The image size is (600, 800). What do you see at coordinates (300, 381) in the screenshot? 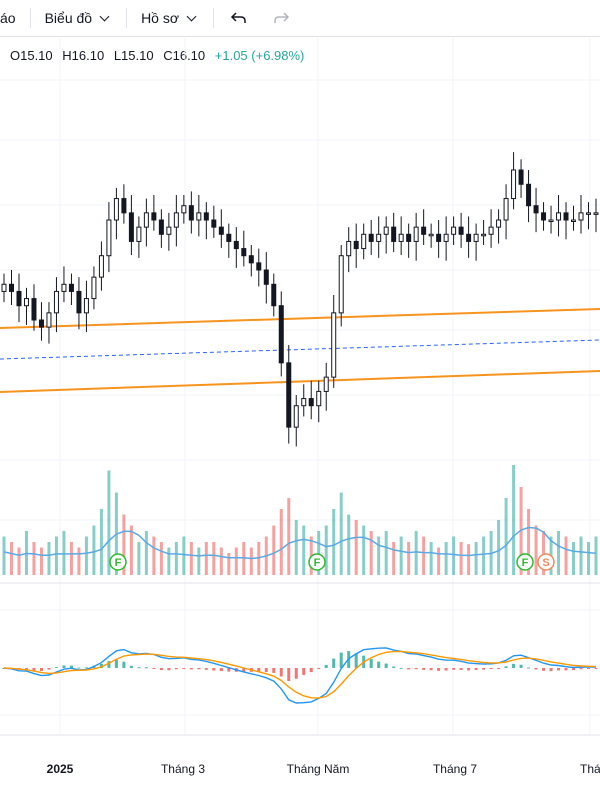
I see `channel-lower-line` at bounding box center [300, 381].